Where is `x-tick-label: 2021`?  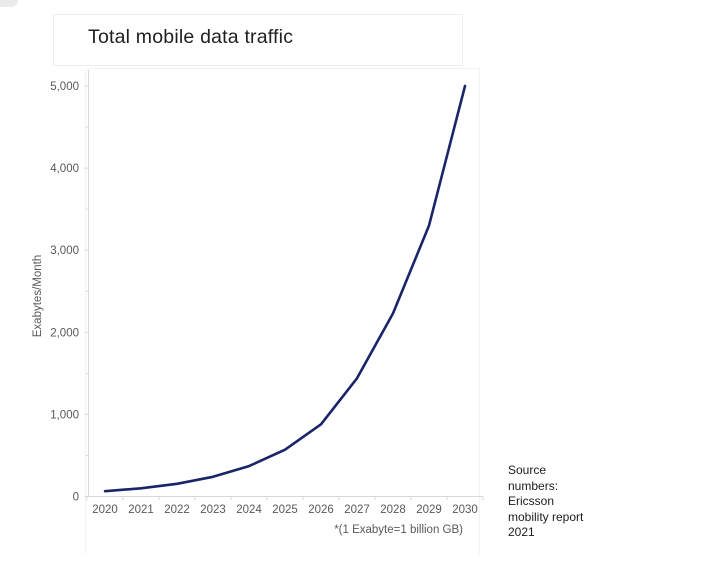 x-tick-label: 2021 is located at coordinates (141, 510).